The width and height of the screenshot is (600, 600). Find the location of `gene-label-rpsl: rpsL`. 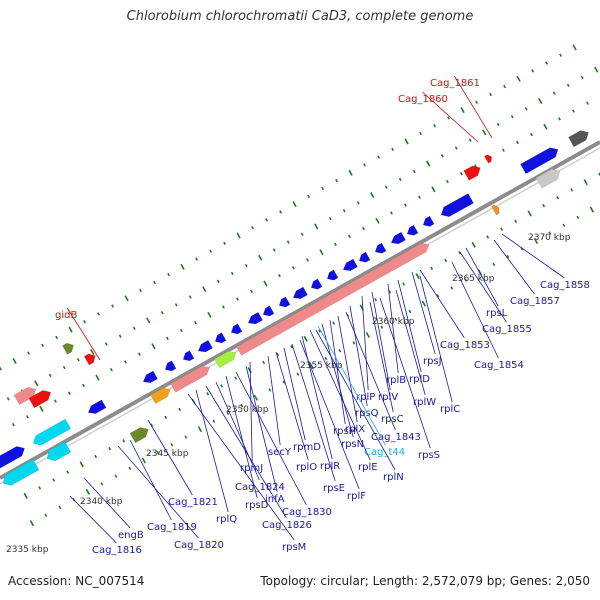

gene-label-rpsl: rpsL is located at coordinates (497, 313).